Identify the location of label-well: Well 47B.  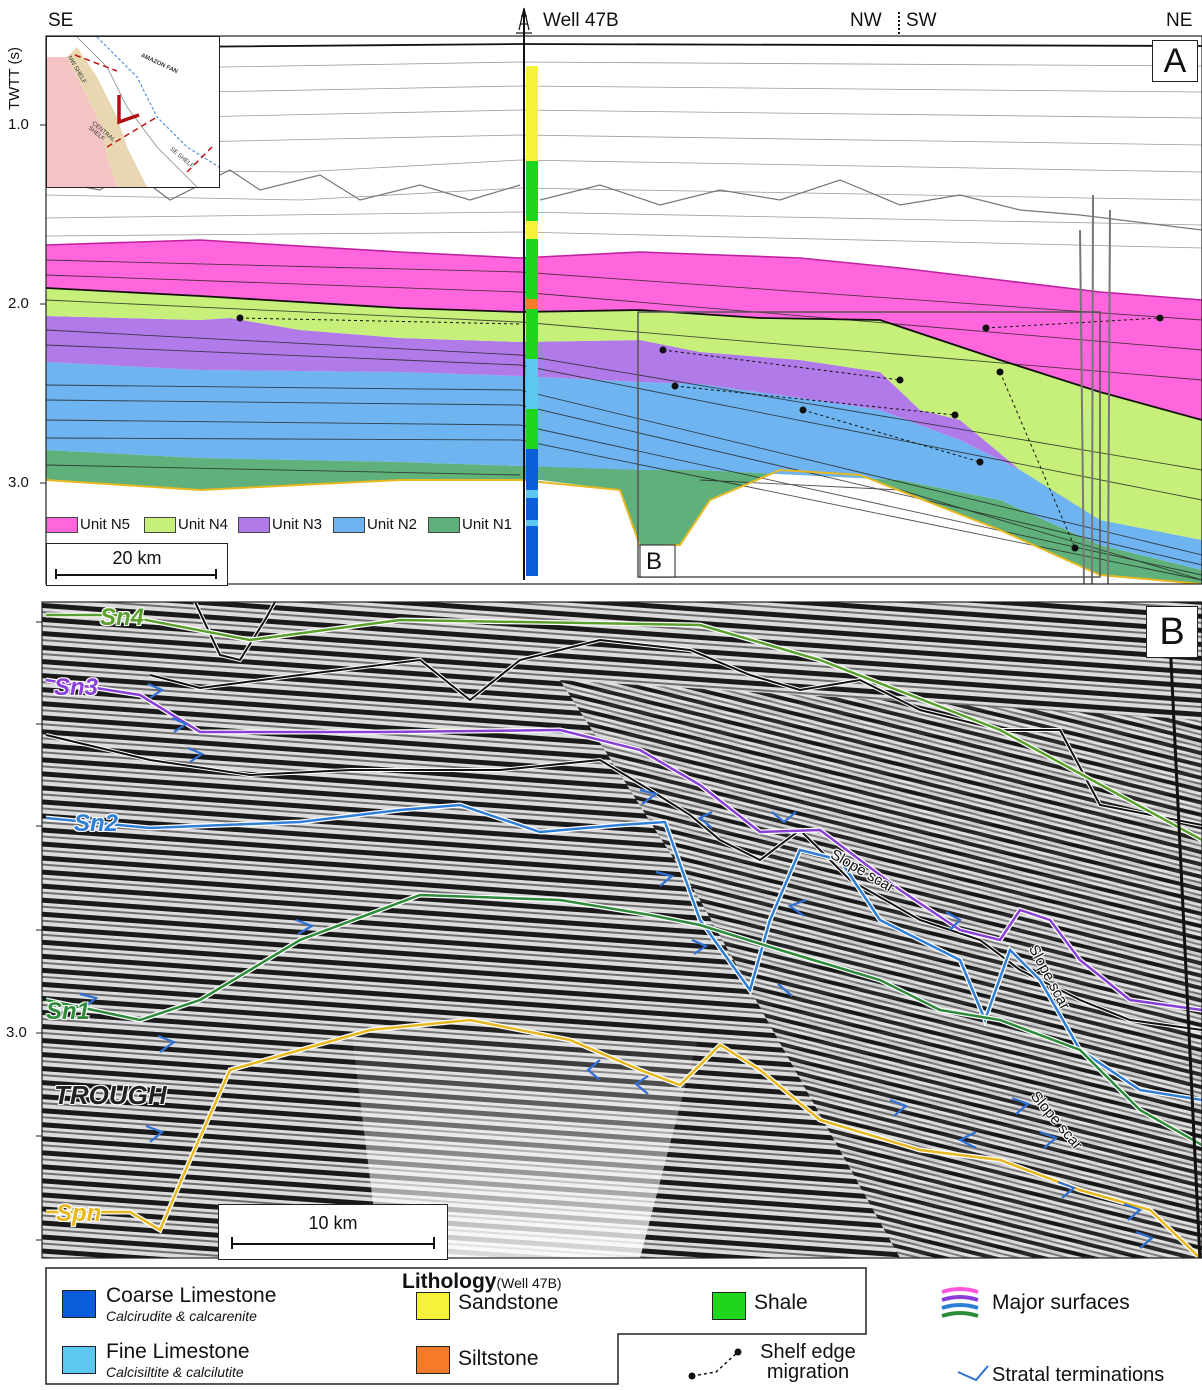
(581, 20).